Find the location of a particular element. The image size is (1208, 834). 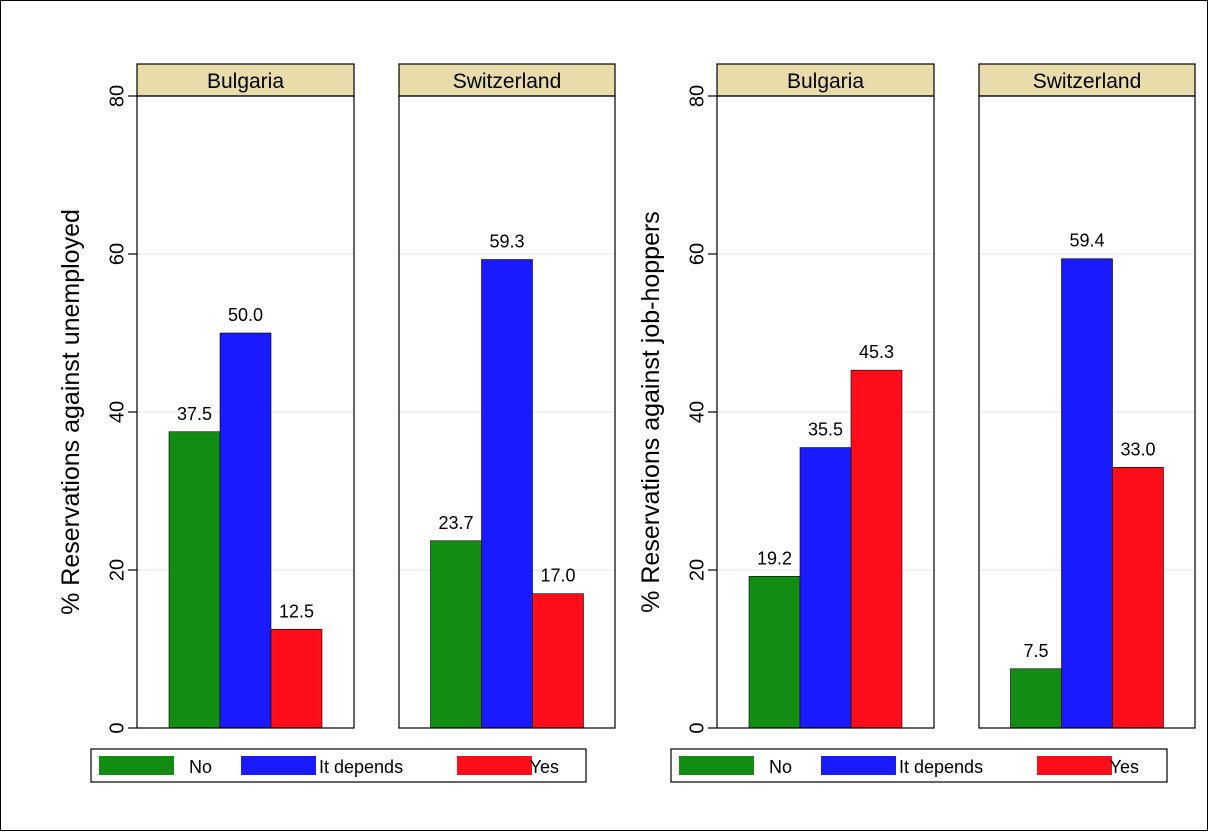

data-label: 23.7 is located at coordinates (455, 523).